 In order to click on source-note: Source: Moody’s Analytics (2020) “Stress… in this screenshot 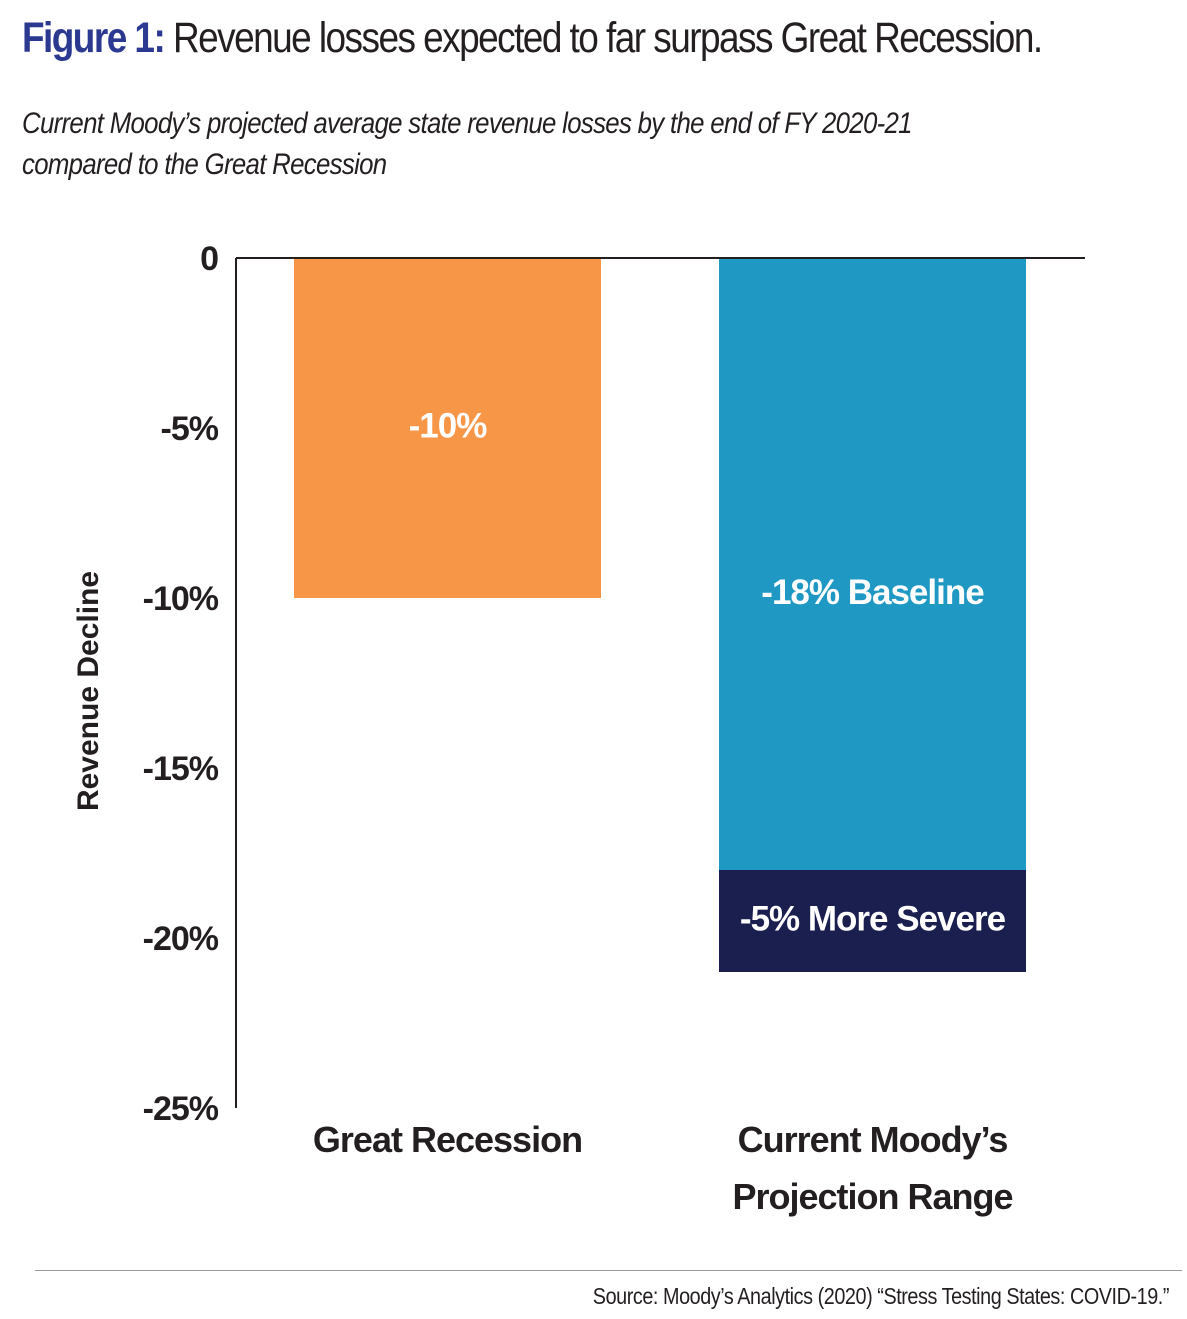, I will do `click(881, 1296)`.